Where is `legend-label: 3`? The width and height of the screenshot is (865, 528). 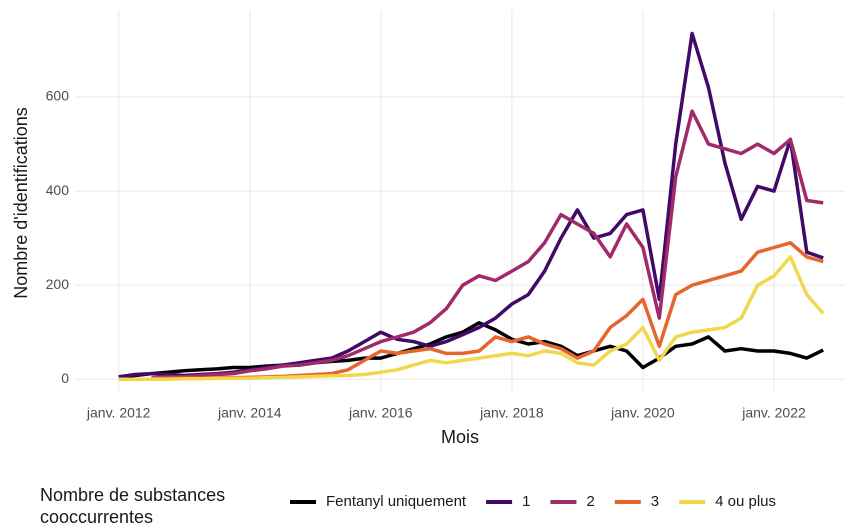 legend-label: 3 is located at coordinates (655, 501).